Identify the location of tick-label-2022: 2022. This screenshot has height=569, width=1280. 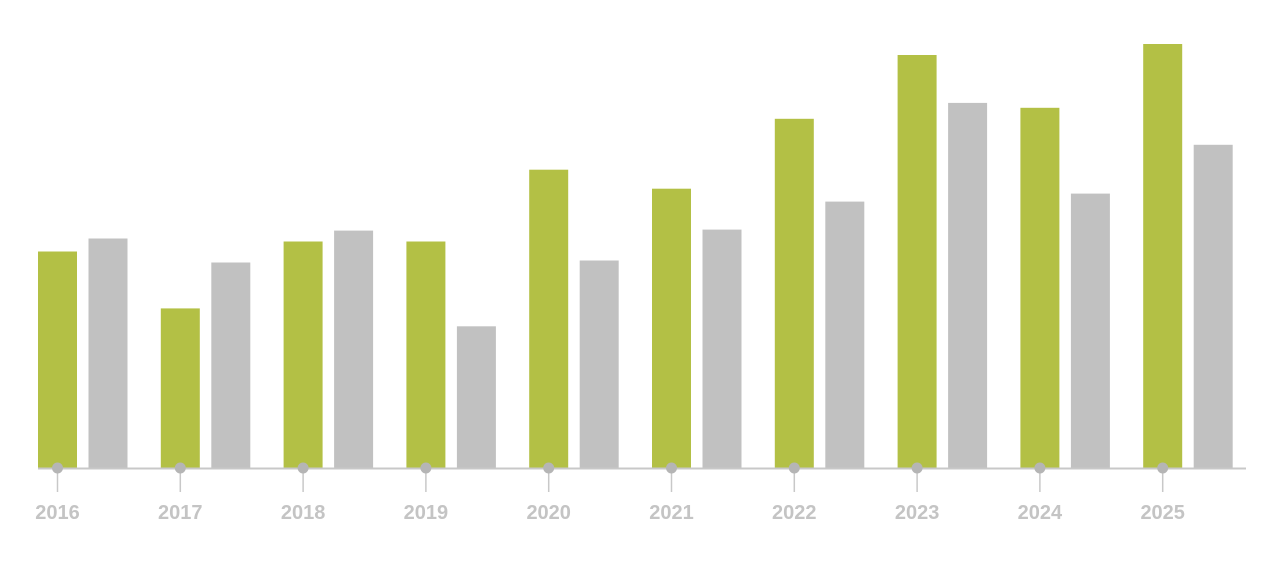
(794, 513).